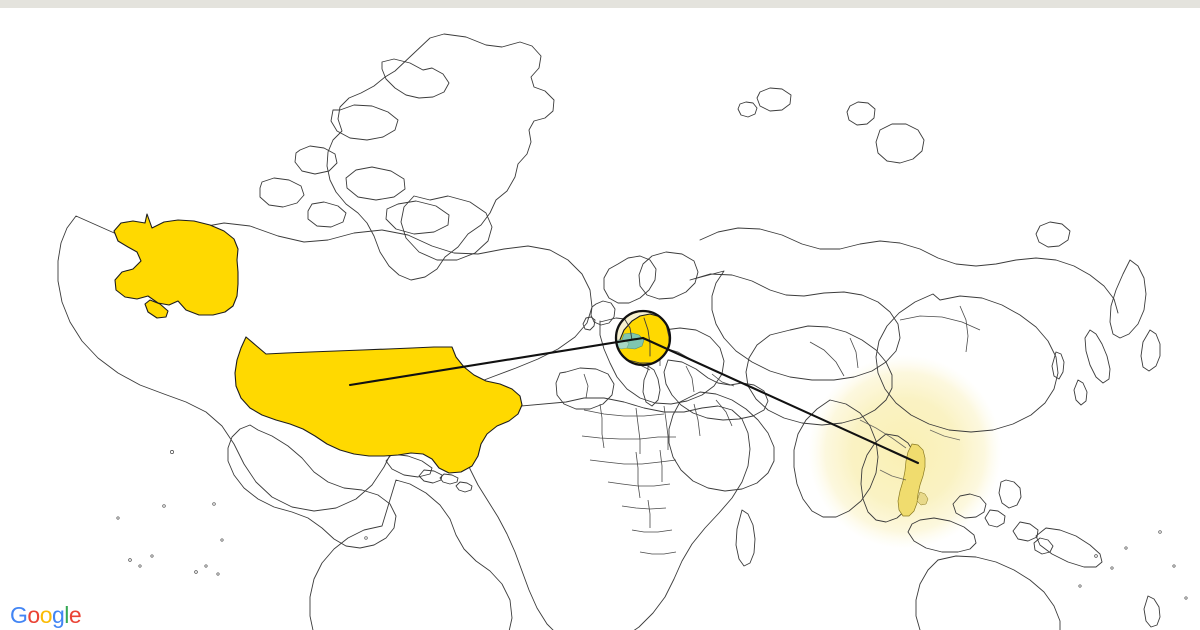 The width and height of the screenshot is (1200, 630). I want to click on route-segment-europe-vietnam, so click(780, 400).